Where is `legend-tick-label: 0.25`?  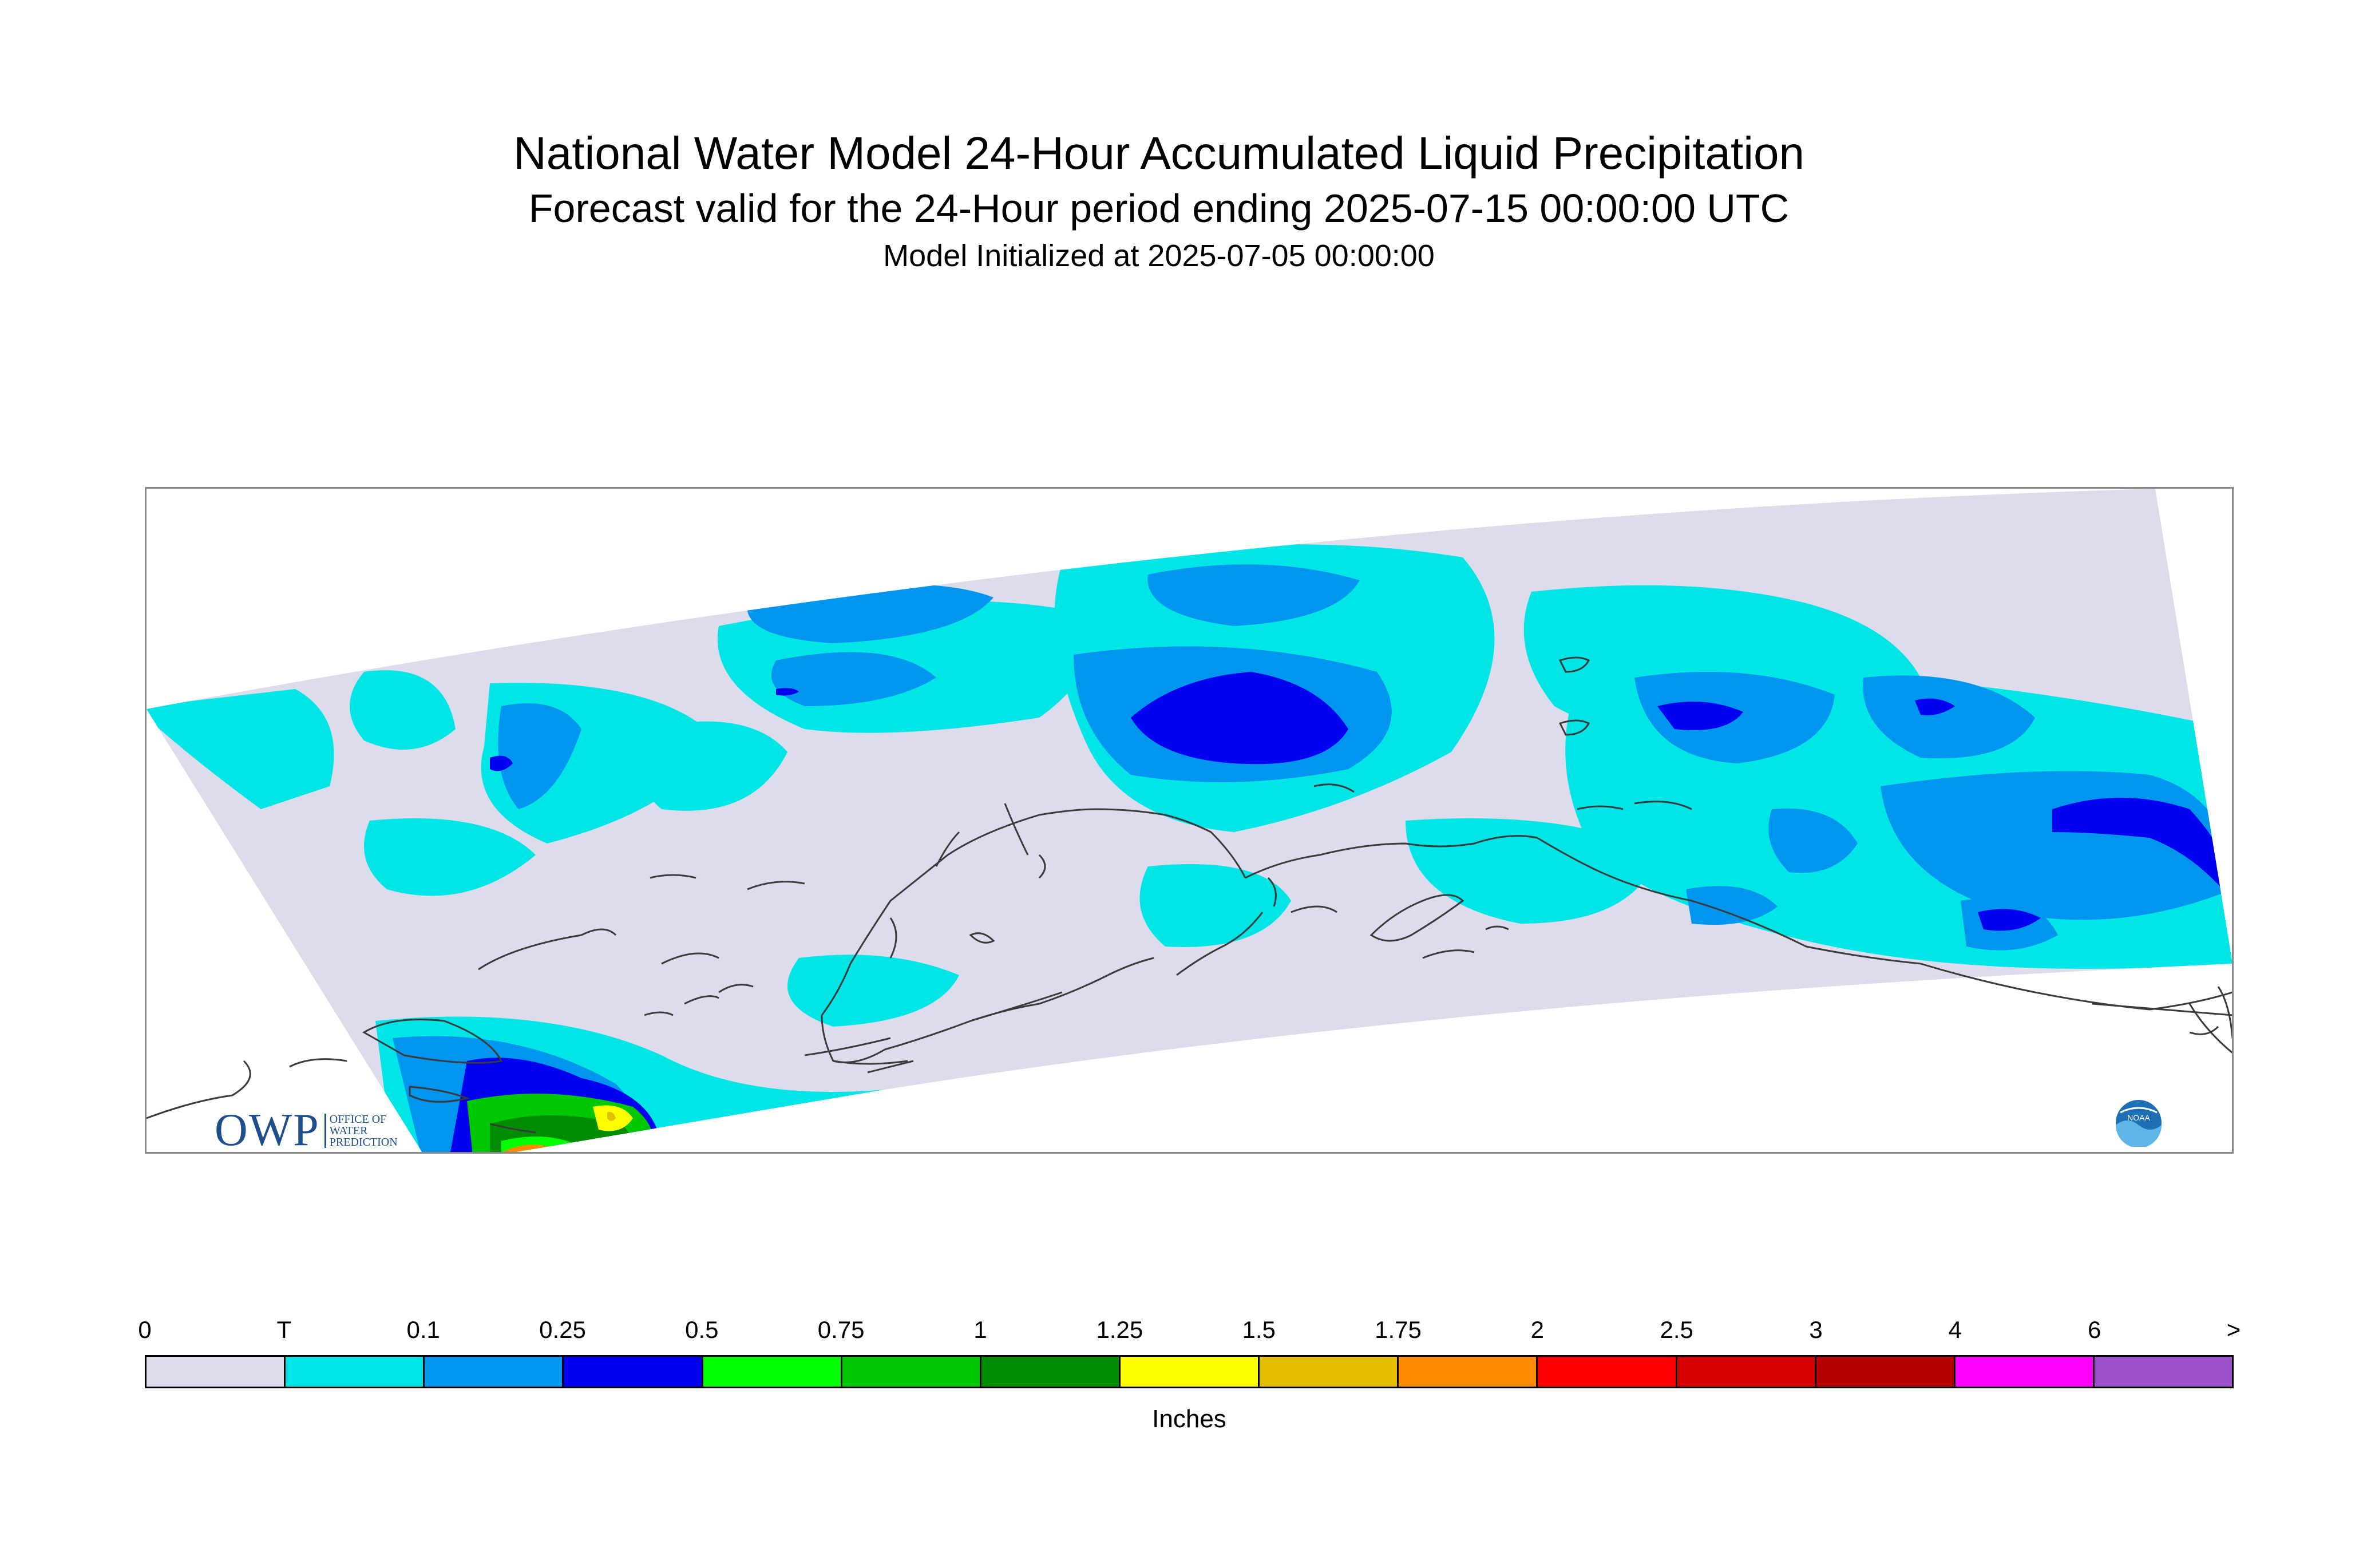
legend-tick-label: 0.25 is located at coordinates (562, 1329).